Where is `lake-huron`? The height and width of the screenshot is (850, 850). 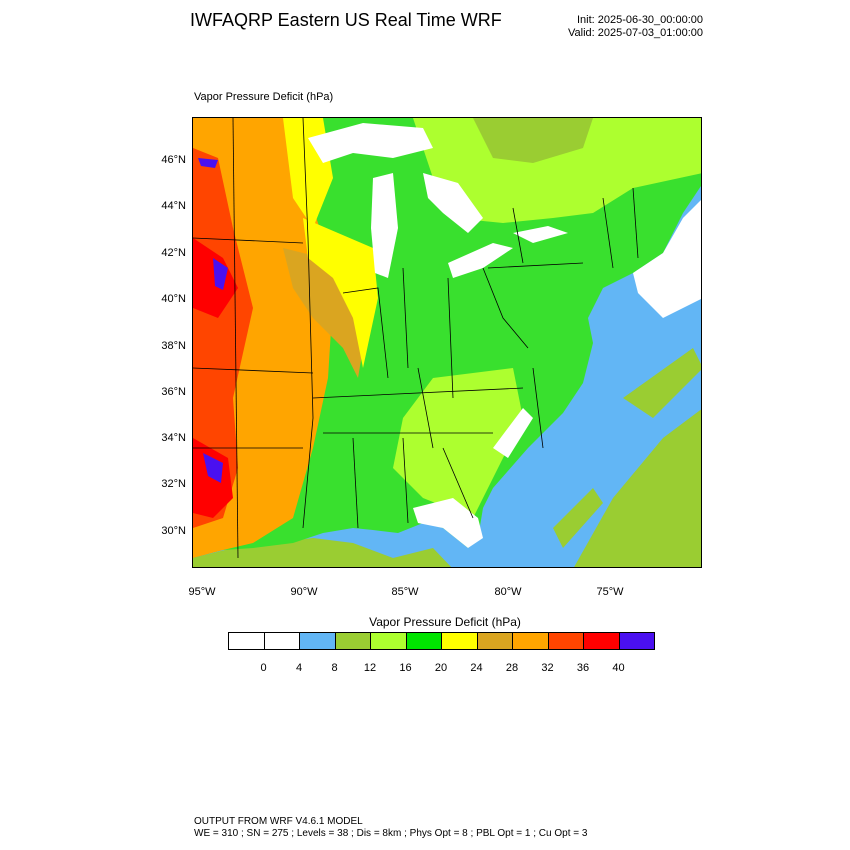 lake-huron is located at coordinates (453, 203).